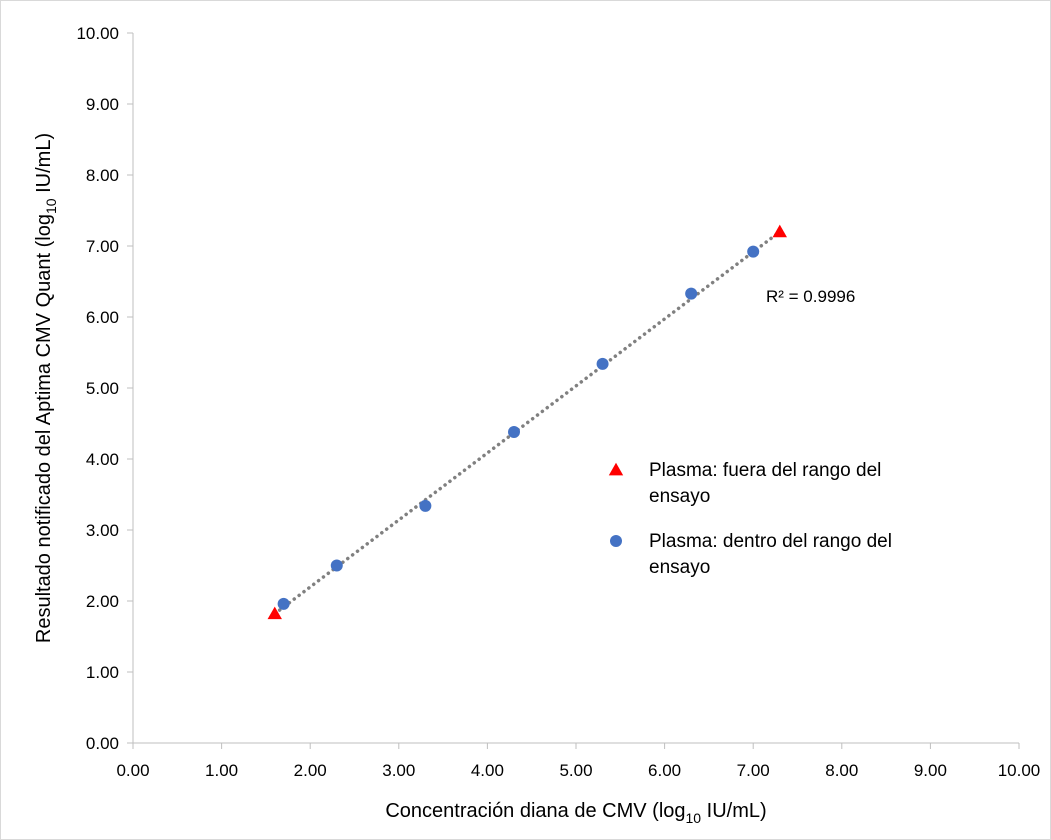  I want to click on r-squared-label: R² = 0.9996, so click(810, 296).